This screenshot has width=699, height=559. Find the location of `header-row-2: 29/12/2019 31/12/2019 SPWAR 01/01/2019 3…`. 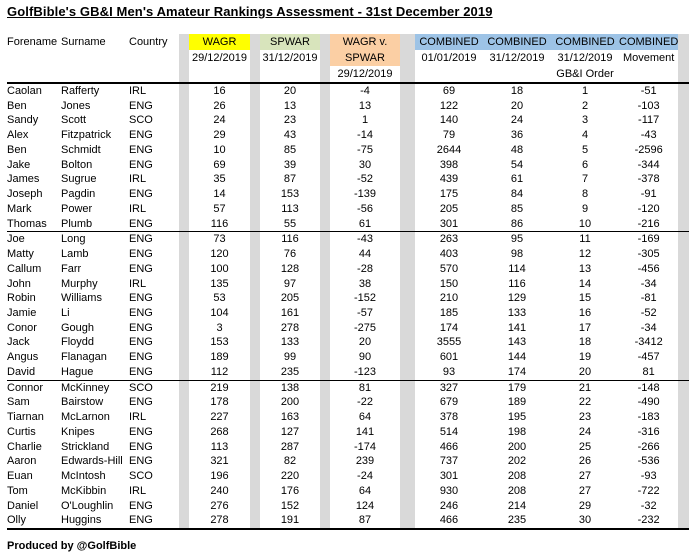

header-row-2: 29/12/2019 31/12/2019 SPWAR 01/01/2019 3… is located at coordinates (348, 58).